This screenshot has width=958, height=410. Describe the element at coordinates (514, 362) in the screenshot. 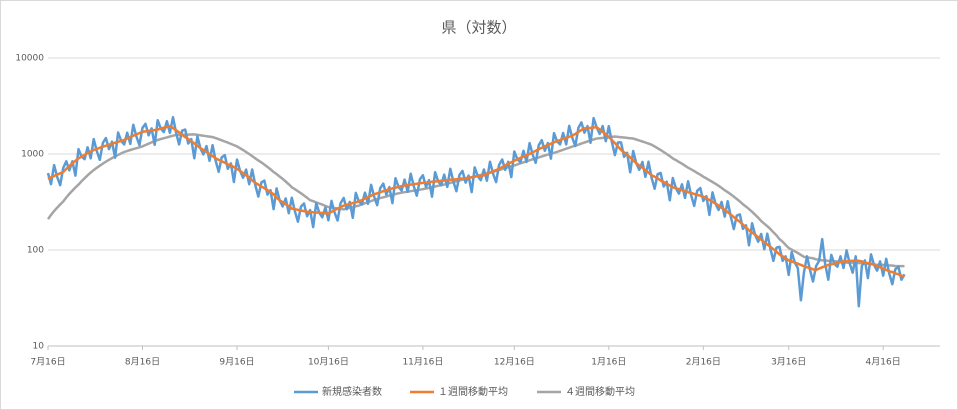

I see `x-tick-label: 12月16日` at that location.